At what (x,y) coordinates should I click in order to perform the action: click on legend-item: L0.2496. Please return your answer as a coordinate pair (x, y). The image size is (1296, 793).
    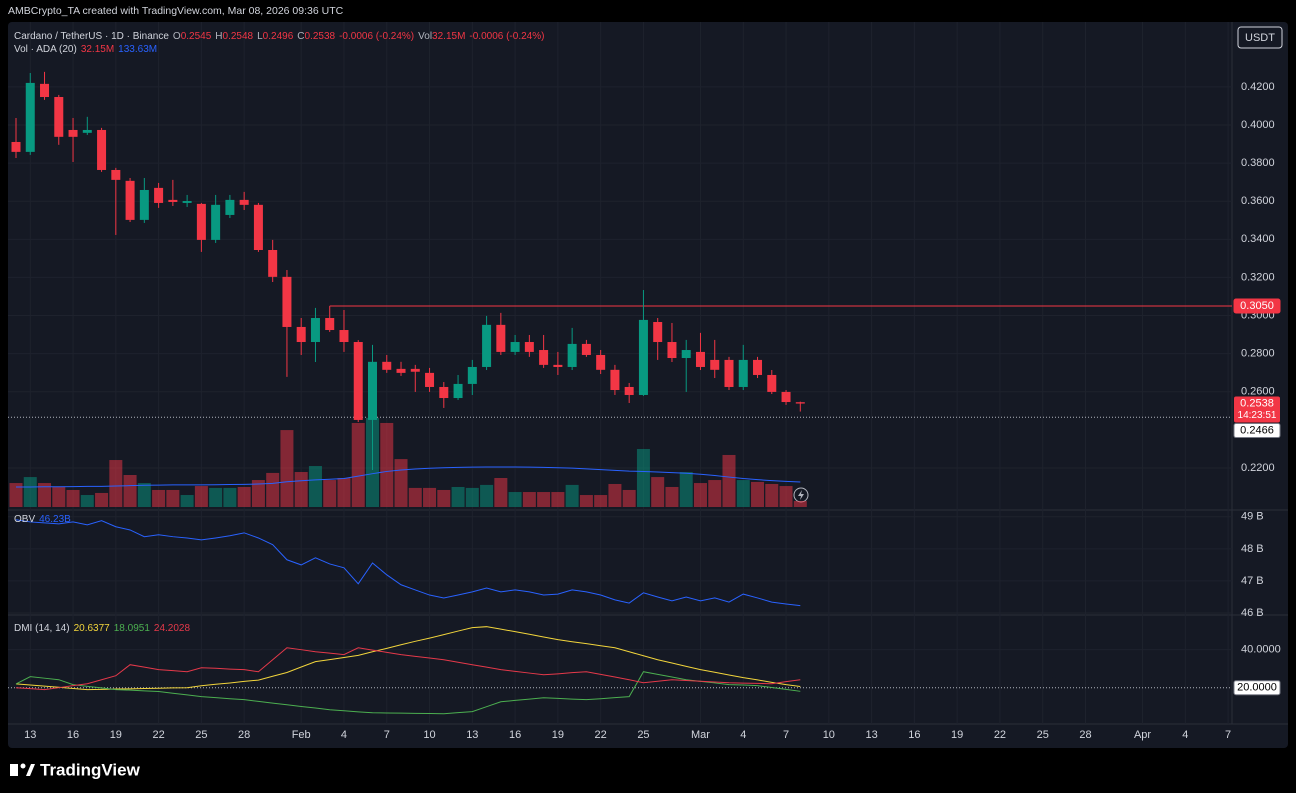
    Looking at the image, I should click on (275, 36).